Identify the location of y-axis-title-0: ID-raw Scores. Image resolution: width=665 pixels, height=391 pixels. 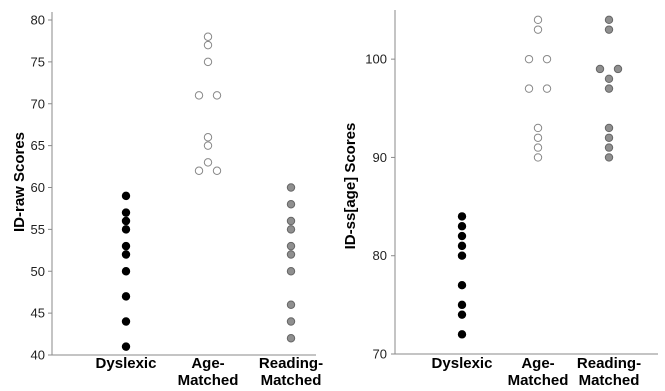
(19, 182).